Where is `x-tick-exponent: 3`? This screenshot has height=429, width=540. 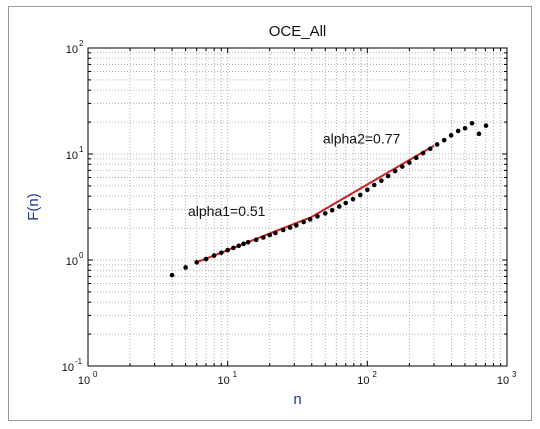
x-tick-exponent: 3 is located at coordinates (514, 374).